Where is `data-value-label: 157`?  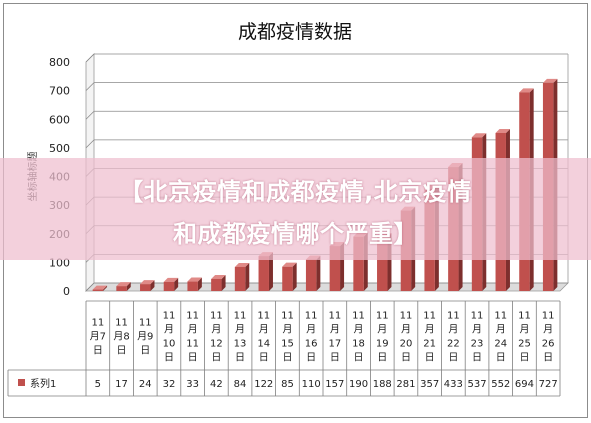
data-value-label: 157 is located at coordinates (334, 384).